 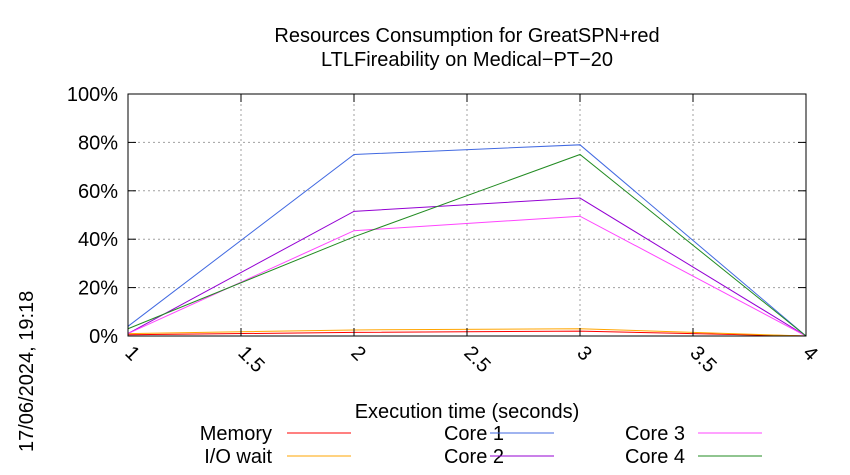 What do you see at coordinates (98, 143) in the screenshot?
I see `y-tick-label: 80%` at bounding box center [98, 143].